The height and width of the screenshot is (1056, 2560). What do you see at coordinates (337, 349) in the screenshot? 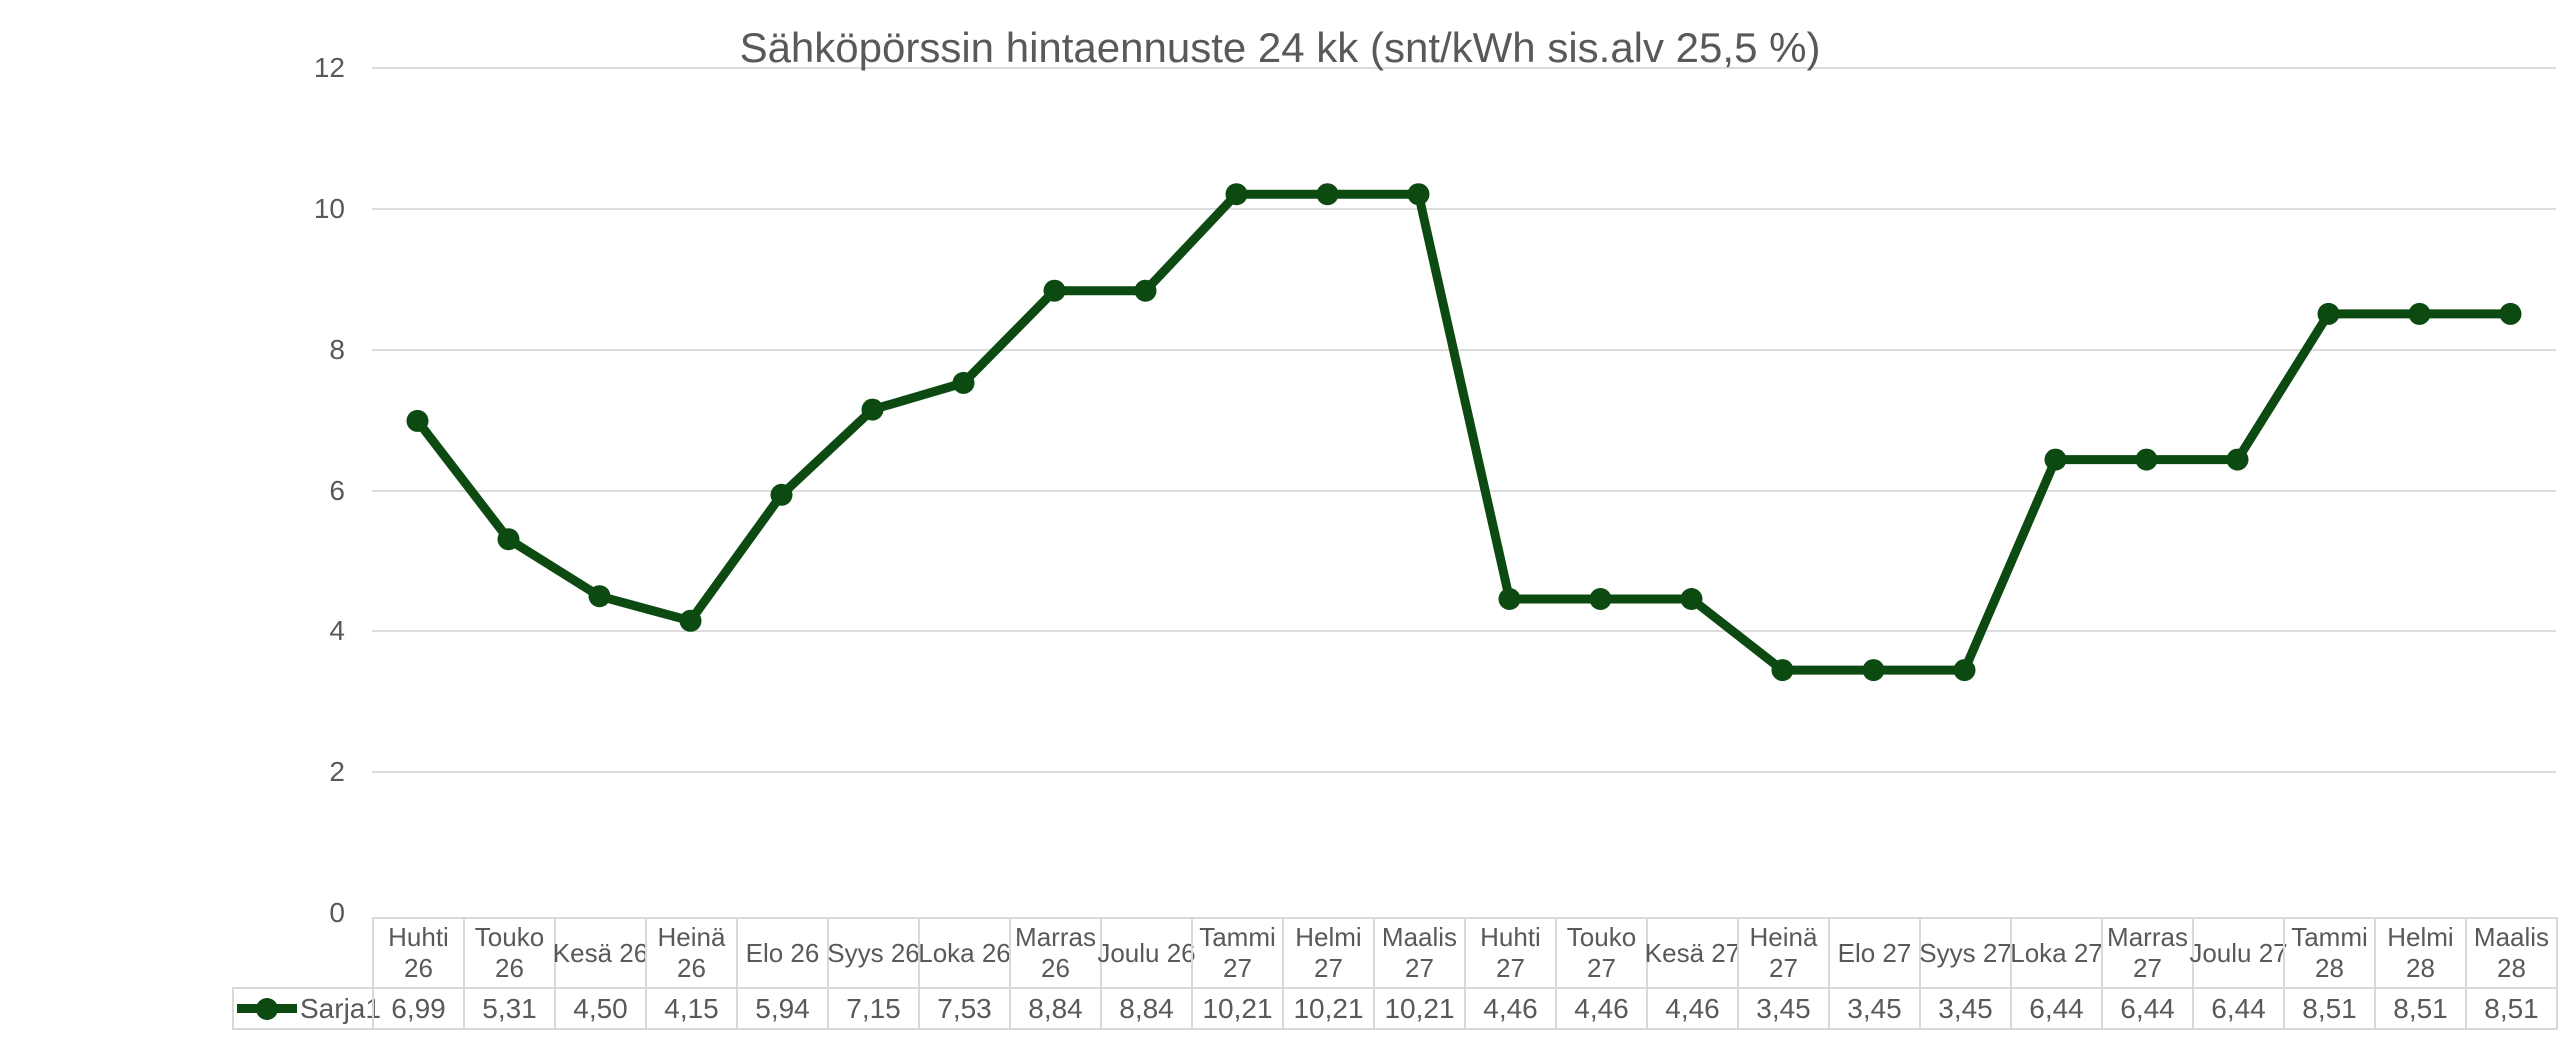
I see `y-axis-tick-label: 8` at bounding box center [337, 349].